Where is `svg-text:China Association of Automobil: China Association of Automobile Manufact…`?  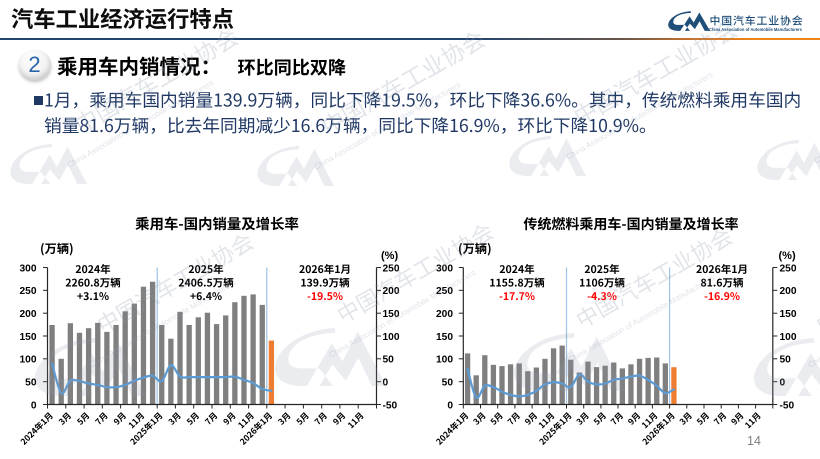
svg-text:China Association of Automobil: China Association of Automobile Manufact… is located at coordinates (755, 30).